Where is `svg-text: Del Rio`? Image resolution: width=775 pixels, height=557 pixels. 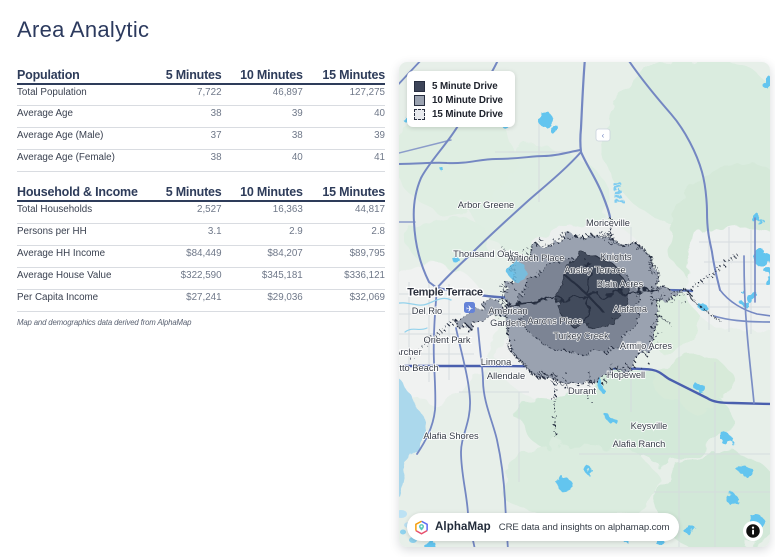
svg-text: Del Rio is located at coordinates (427, 311).